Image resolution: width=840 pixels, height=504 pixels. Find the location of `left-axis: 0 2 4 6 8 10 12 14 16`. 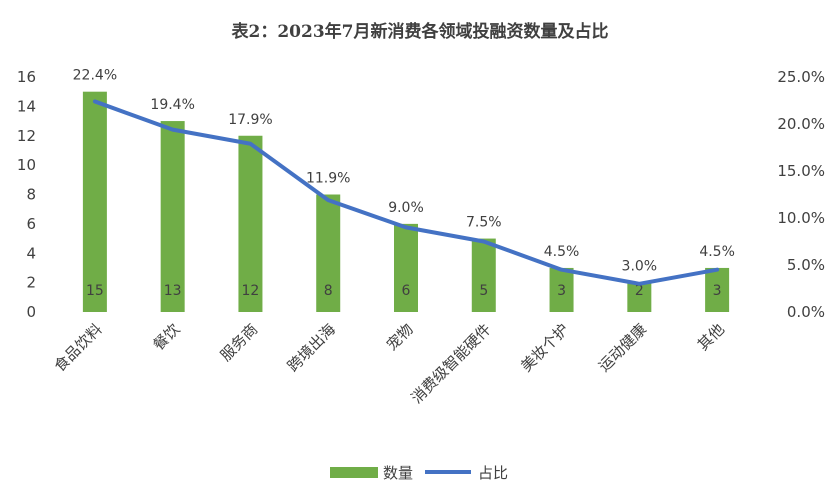

left-axis: 0 2 4 6 8 10 12 14 16 is located at coordinates (26, 194).